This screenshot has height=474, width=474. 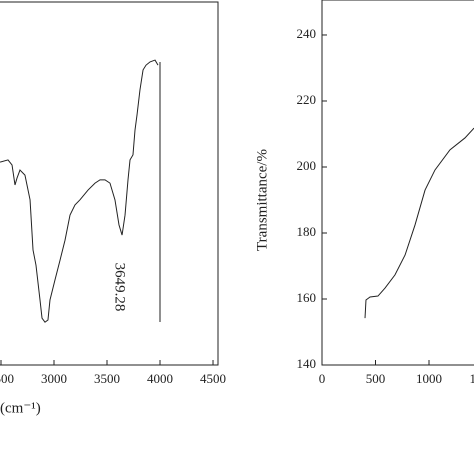 What do you see at coordinates (419, 223) in the screenshot?
I see `data-line` at bounding box center [419, 223].